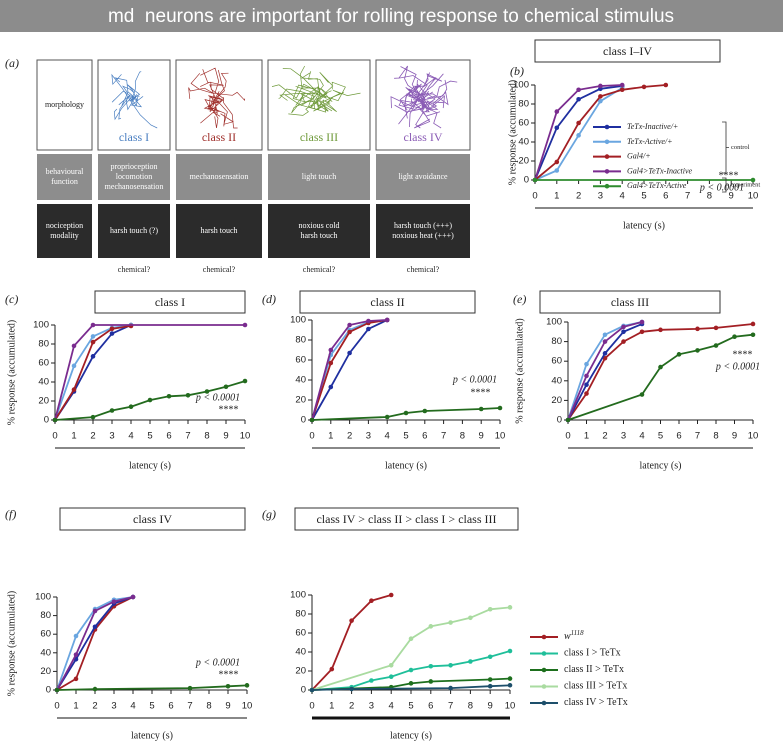  I want to click on legend-name: class I > TeTx, so click(592, 653).